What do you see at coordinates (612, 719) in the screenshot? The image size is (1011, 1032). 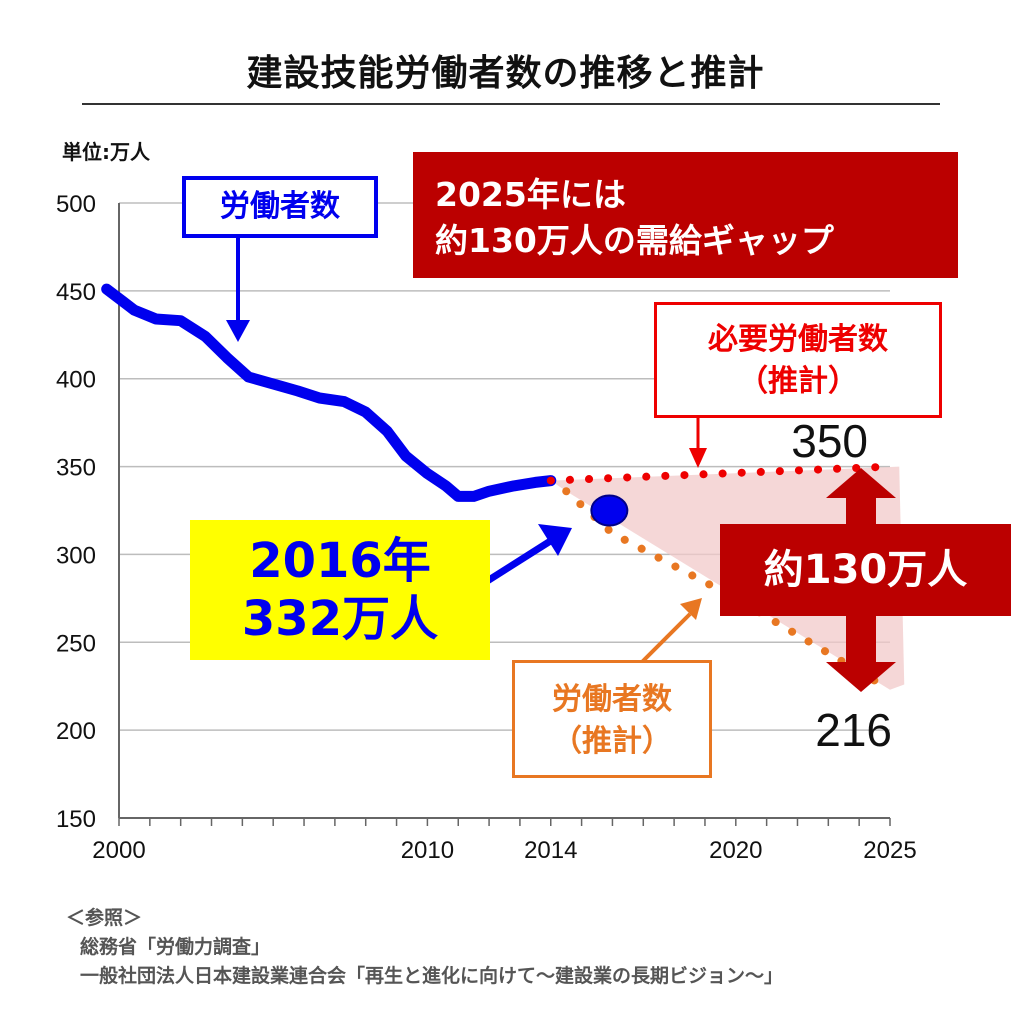 I see `estimate-label-box: 労働者数 （推計）` at bounding box center [612, 719].